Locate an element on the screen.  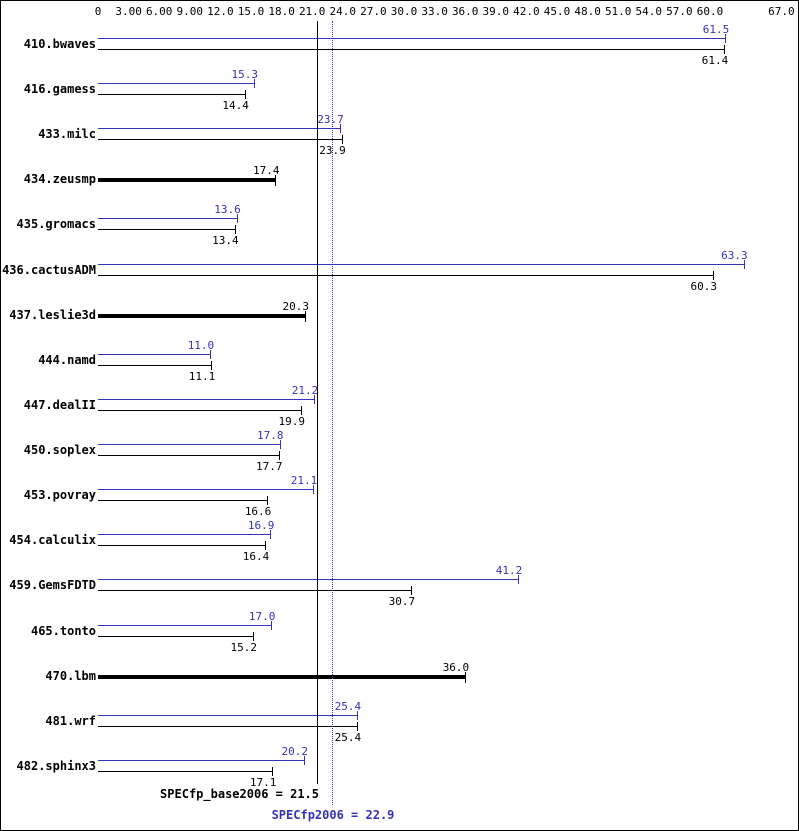
axis-tick-label: 39.0 is located at coordinates (496, 11).